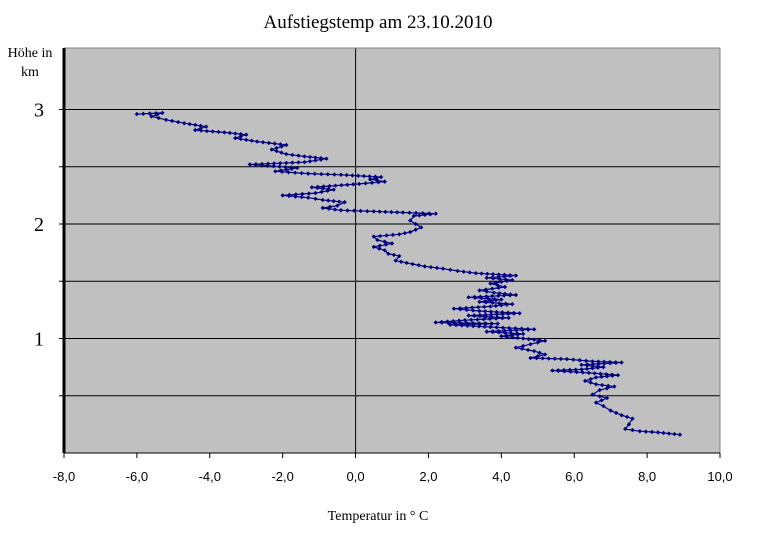  What do you see at coordinates (356, 476) in the screenshot?
I see `x-tick-label: 0,0` at bounding box center [356, 476].